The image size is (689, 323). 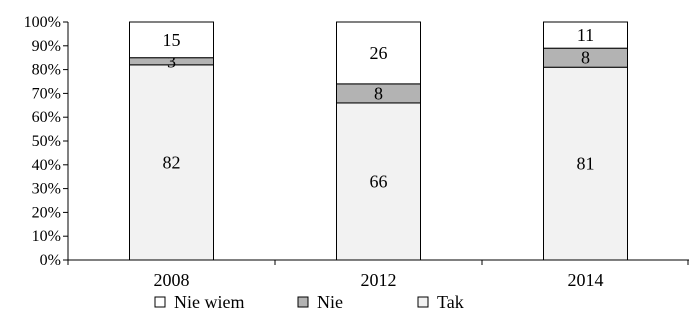 I want to click on data-label: 82, so click(x=172, y=162).